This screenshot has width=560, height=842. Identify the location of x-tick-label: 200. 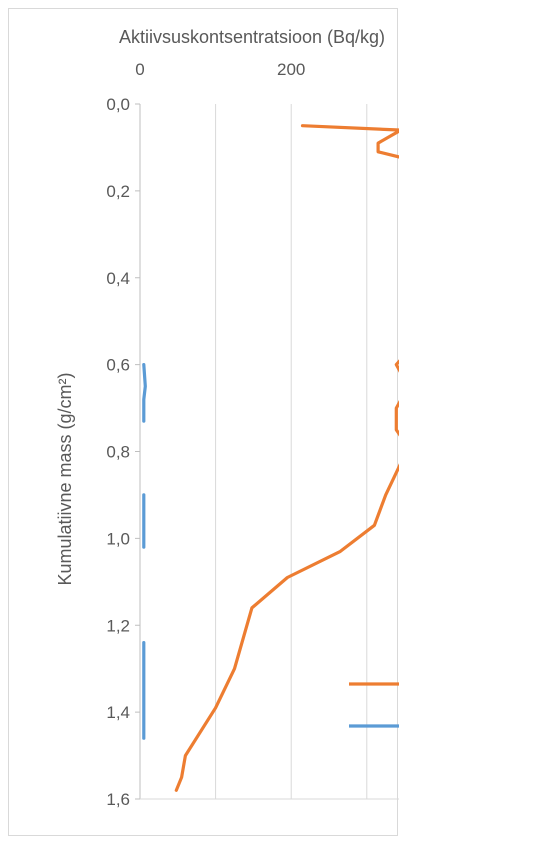
(291, 69).